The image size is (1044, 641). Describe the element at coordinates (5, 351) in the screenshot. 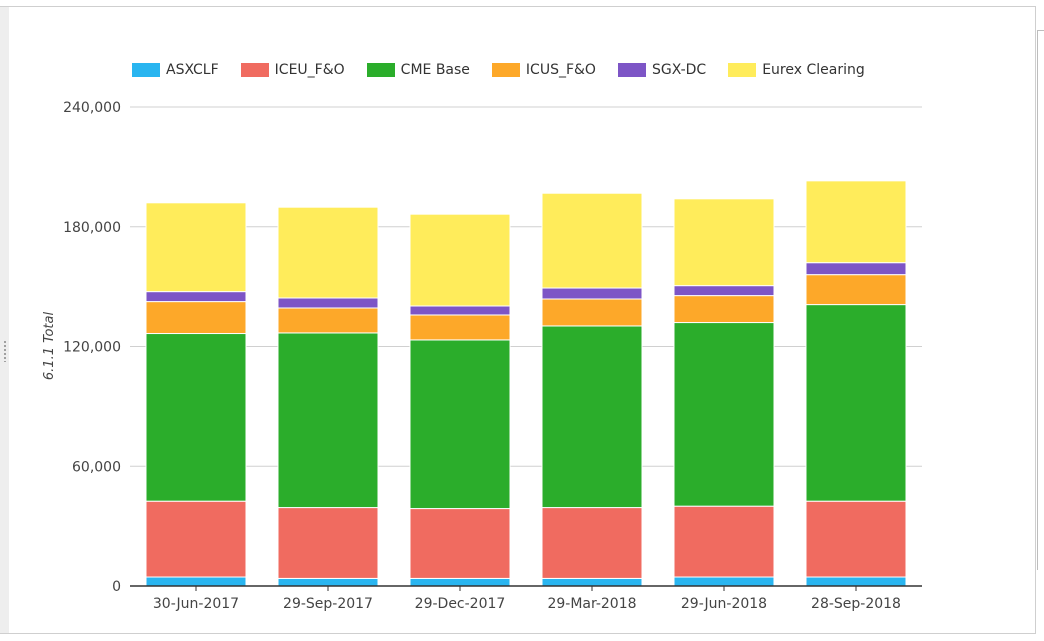

I see `resize-grip-icon` at that location.